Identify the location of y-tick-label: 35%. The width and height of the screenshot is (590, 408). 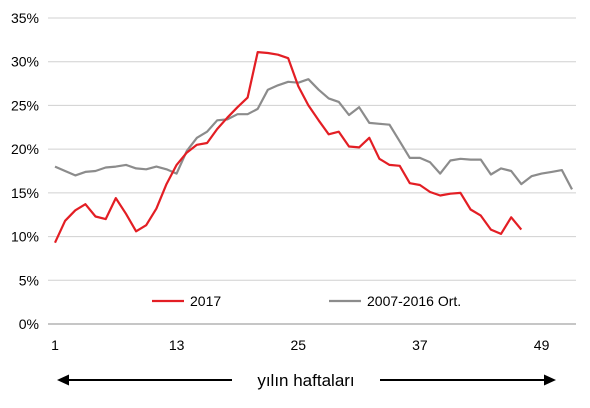
(25, 18).